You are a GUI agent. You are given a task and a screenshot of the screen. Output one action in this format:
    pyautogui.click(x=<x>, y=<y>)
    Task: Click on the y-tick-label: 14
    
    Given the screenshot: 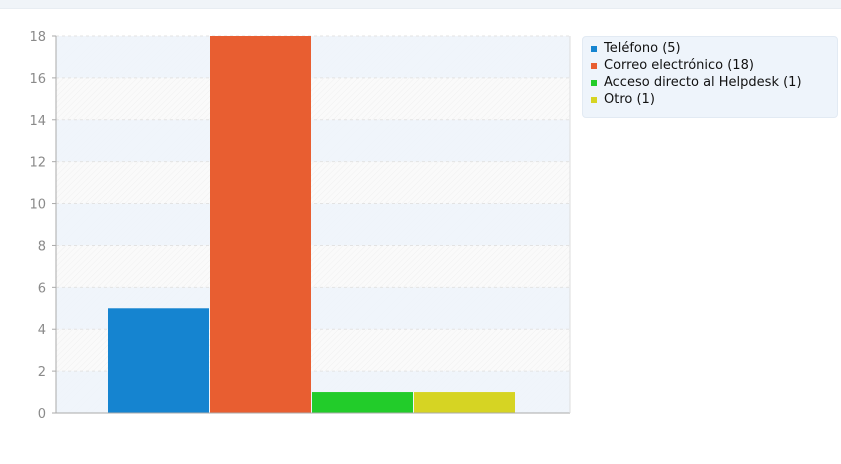 What is the action you would take?
    pyautogui.click(x=37, y=121)
    